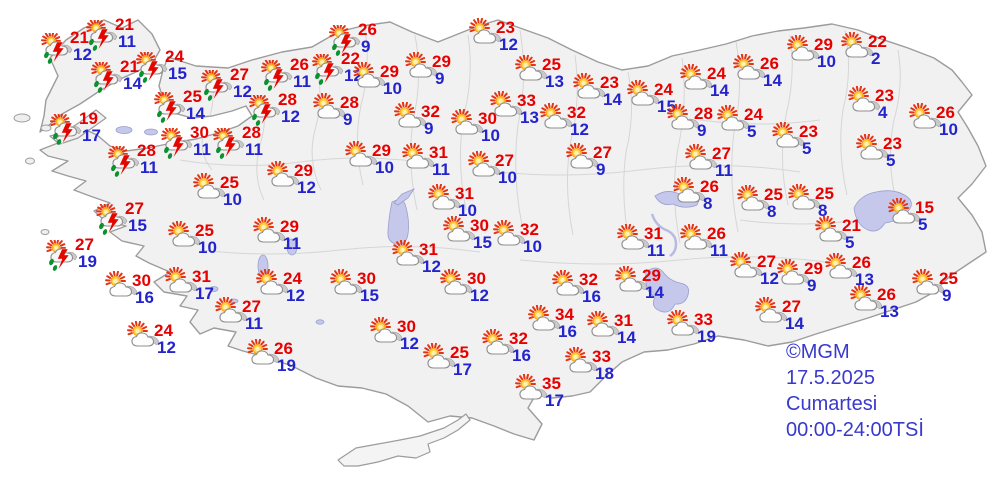 This screenshot has width=1000, height=482. I want to click on lake-tuz-inlet, so click(404, 197).